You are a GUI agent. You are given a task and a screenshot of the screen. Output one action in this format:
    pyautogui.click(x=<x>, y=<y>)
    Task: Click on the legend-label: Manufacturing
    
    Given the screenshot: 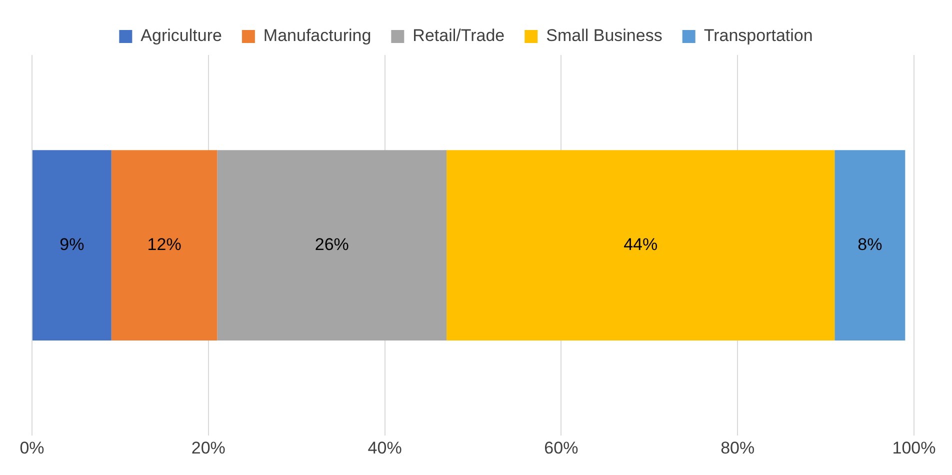 What is the action you would take?
    pyautogui.click(x=317, y=36)
    